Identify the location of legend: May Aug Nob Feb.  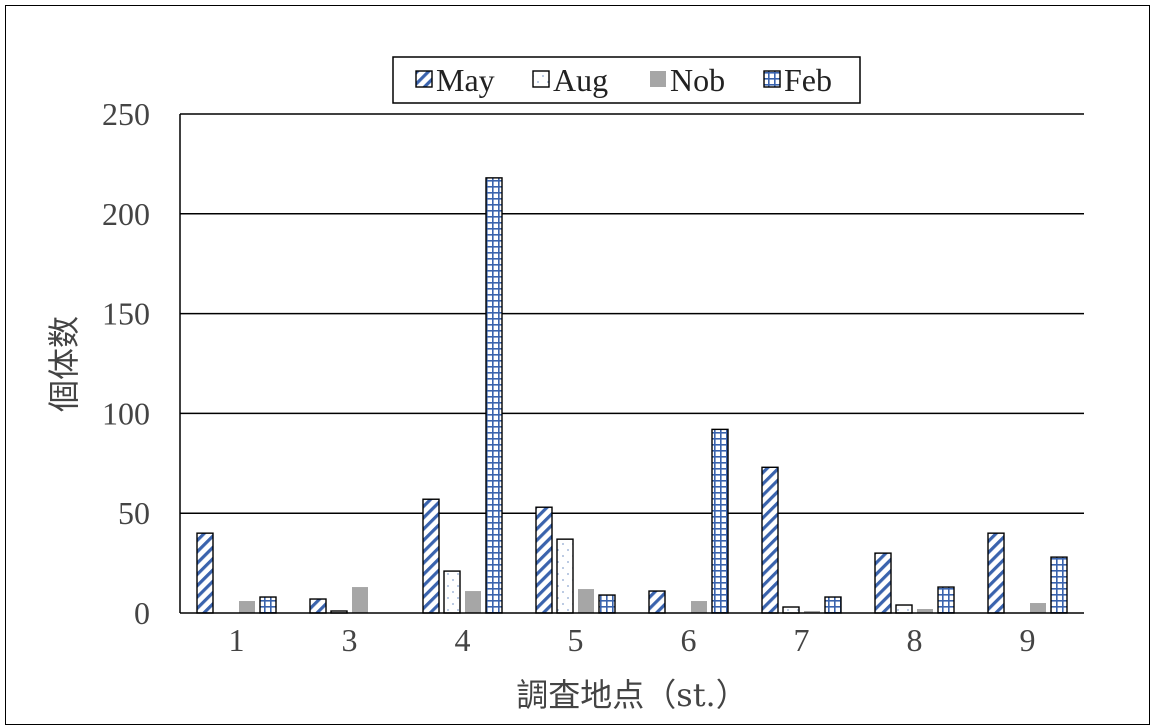
(626, 80).